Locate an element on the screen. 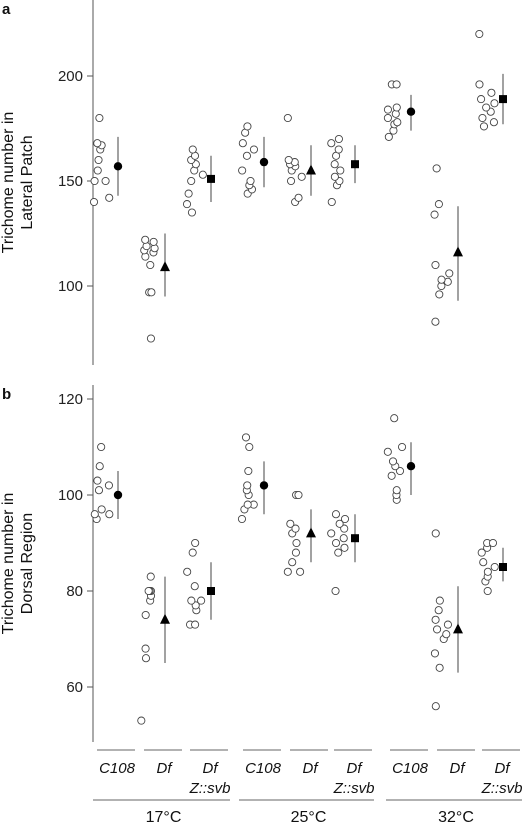  y-tick-label: 60 is located at coordinates (74, 687).